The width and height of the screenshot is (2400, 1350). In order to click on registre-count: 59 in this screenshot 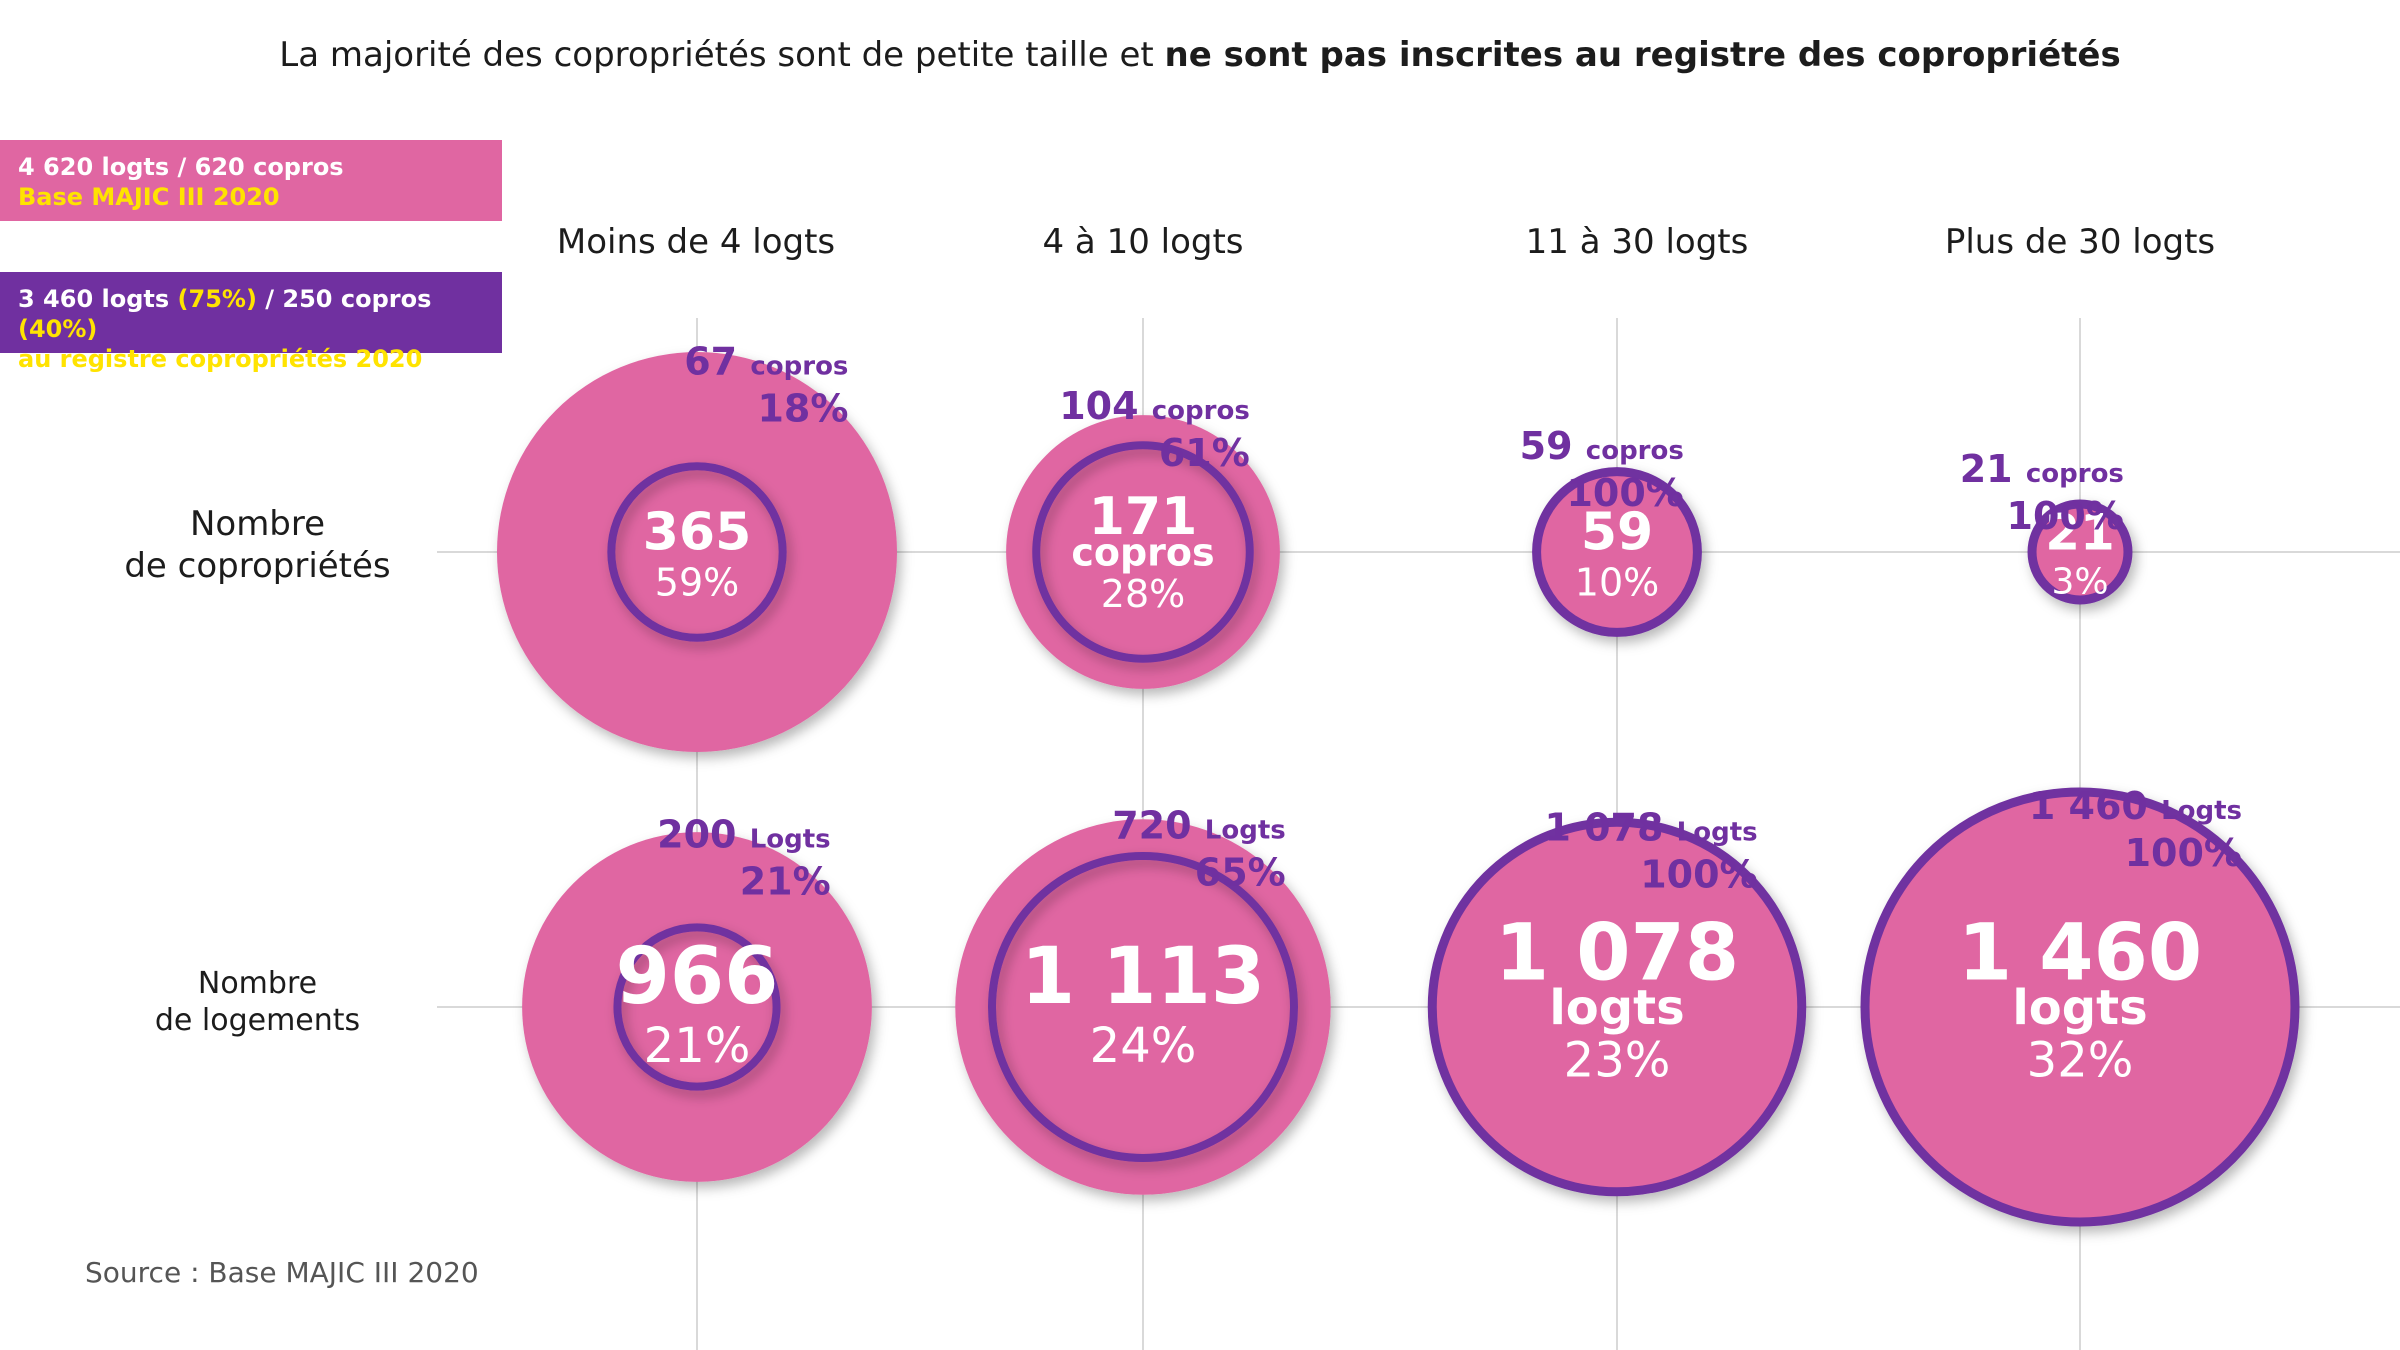, I will do `click(1553, 446)`.